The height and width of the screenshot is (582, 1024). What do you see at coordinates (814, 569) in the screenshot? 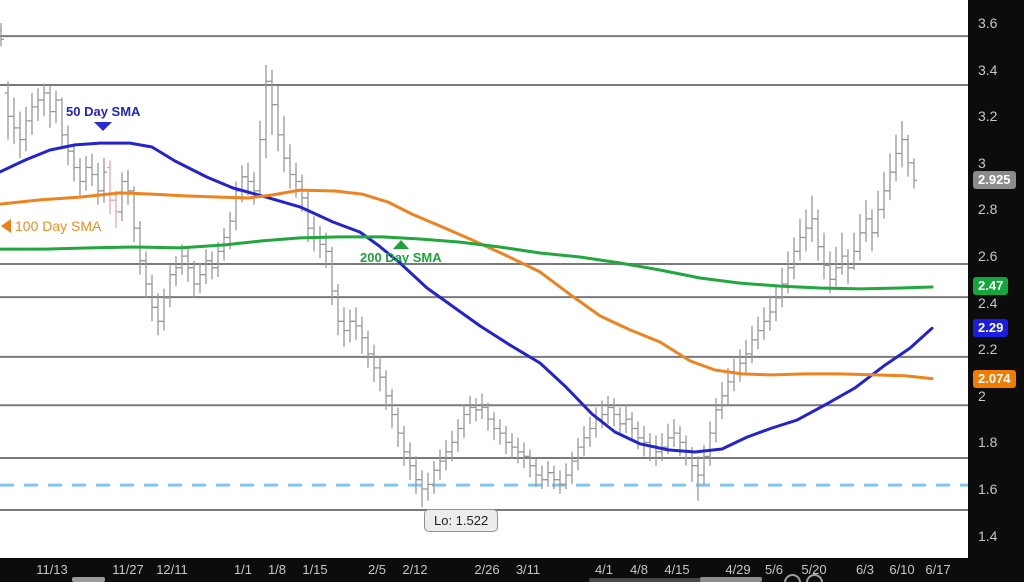
I see `date-tick-label: 5/20` at bounding box center [814, 569].